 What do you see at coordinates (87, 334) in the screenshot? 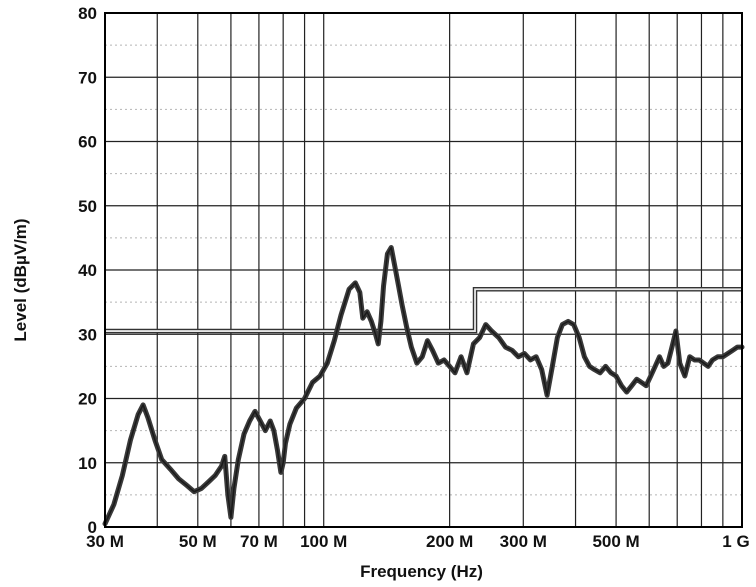
I see `y-tick-label: 30` at bounding box center [87, 334].